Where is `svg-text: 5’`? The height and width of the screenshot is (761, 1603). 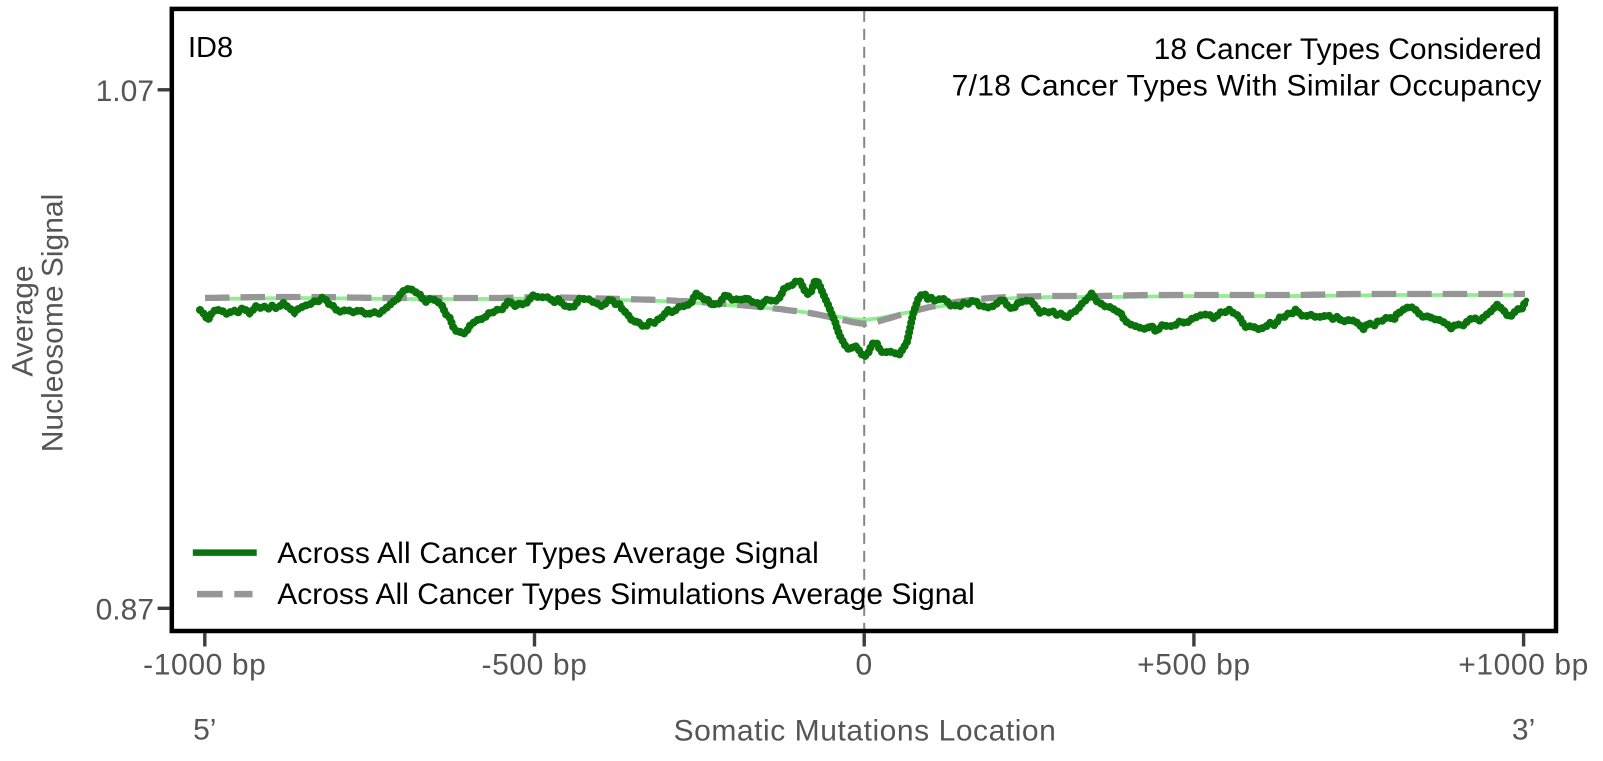
svg-text: 5’ is located at coordinates (204, 730).